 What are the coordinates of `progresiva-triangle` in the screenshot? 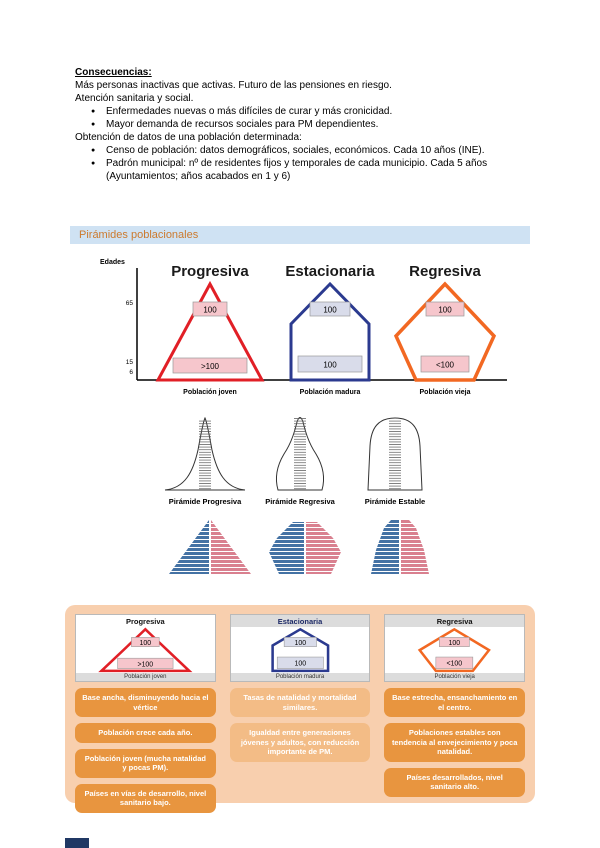 It's located at (210, 331).